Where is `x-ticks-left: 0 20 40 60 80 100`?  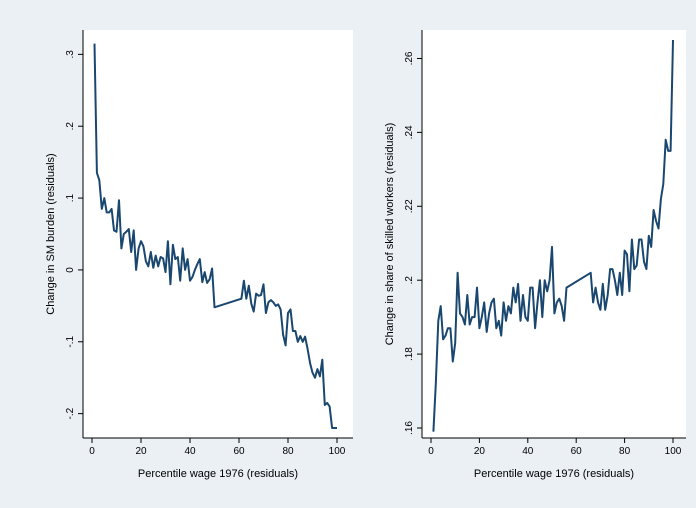
x-ticks-left: 0 20 40 60 80 100 is located at coordinates (217, 447).